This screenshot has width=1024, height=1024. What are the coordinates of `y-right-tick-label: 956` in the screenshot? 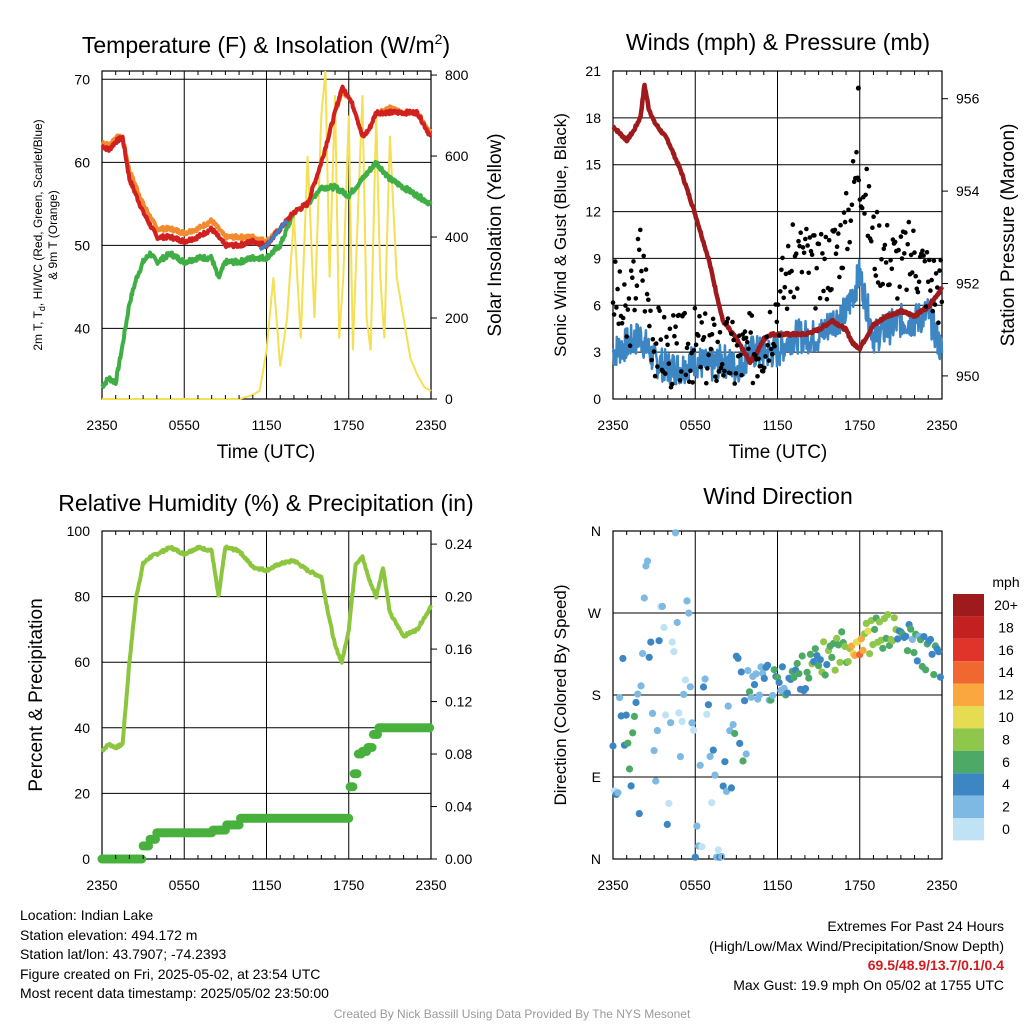 It's located at (968, 99).